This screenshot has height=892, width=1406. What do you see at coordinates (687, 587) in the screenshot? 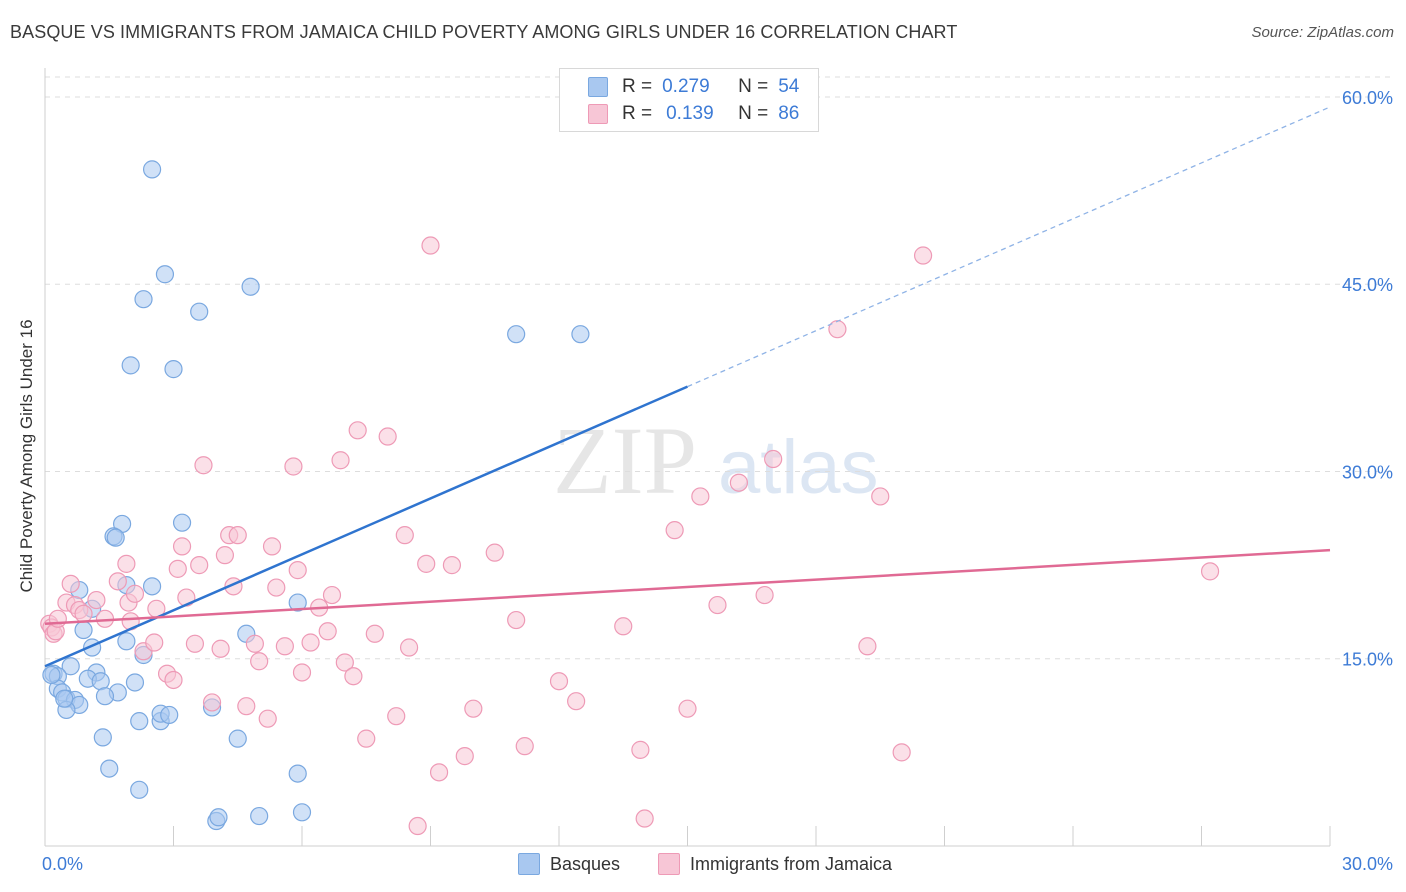
I see `trend-line-jamaica` at bounding box center [687, 587].